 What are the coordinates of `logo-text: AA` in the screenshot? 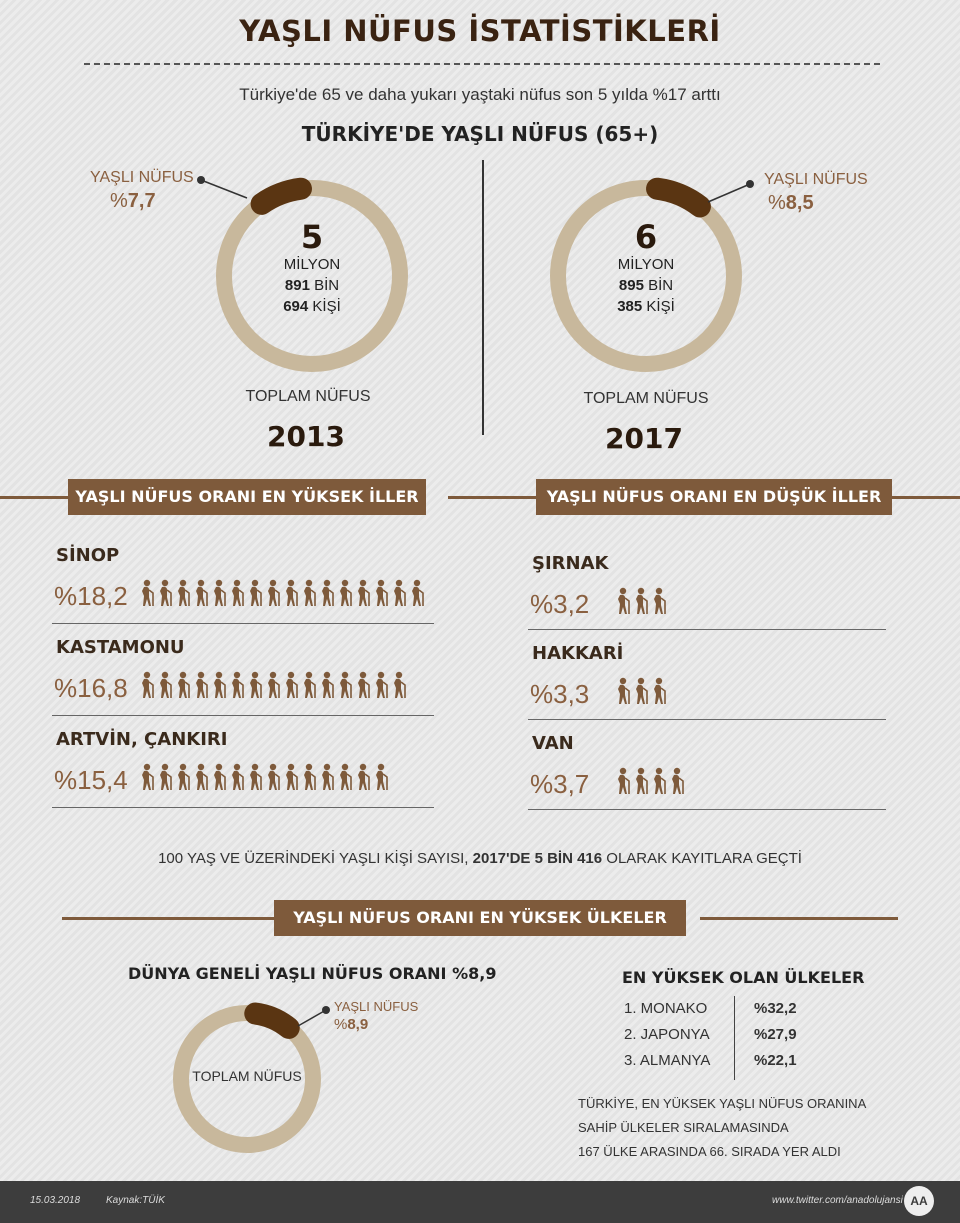 It's located at (919, 1201).